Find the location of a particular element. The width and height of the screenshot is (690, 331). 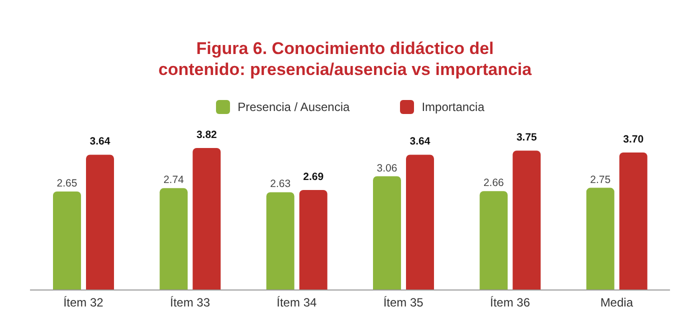

legend-label: Importancia is located at coordinates (452, 107).